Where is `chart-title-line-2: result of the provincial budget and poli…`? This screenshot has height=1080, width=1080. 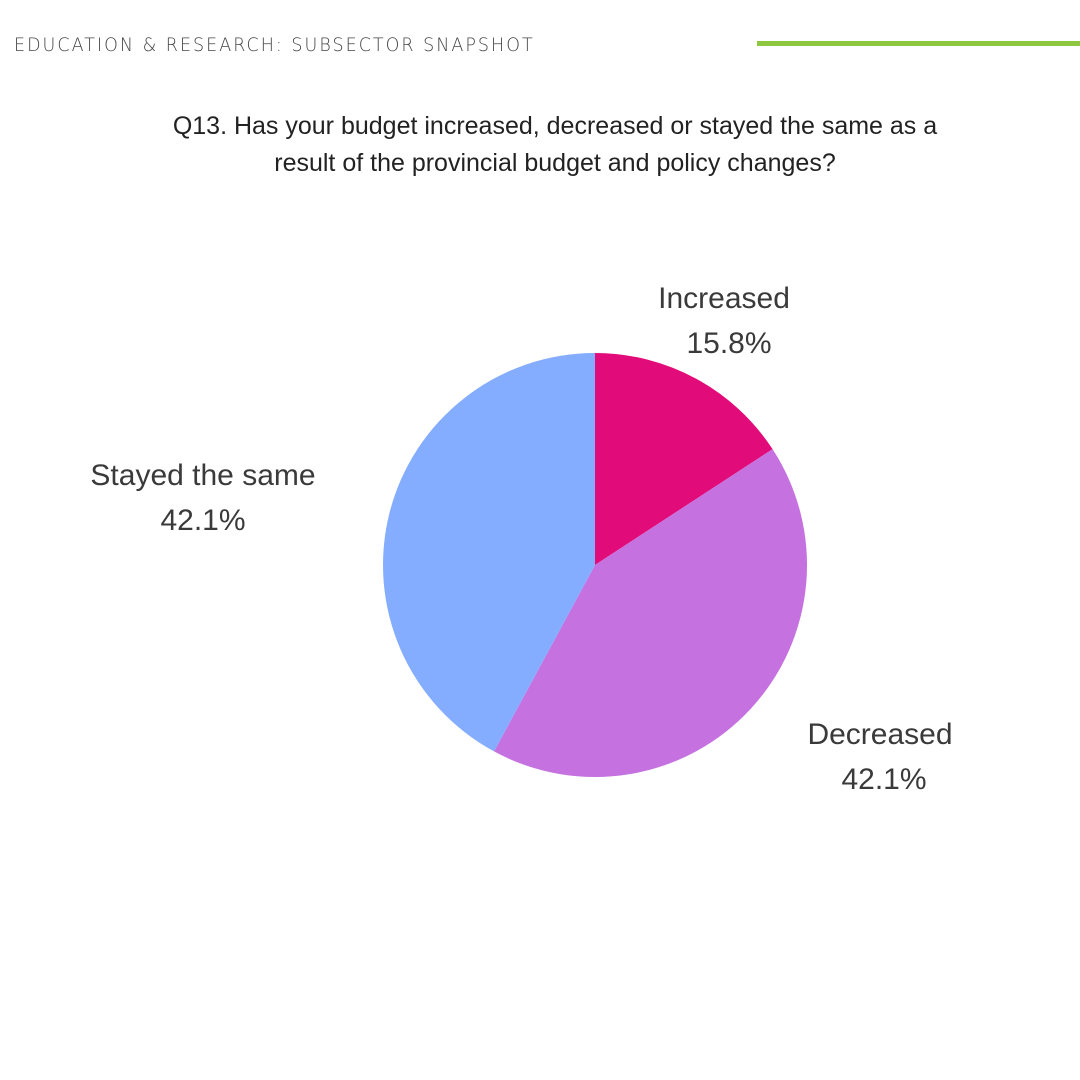 chart-title-line-2: result of the provincial budget and poli… is located at coordinates (555, 163).